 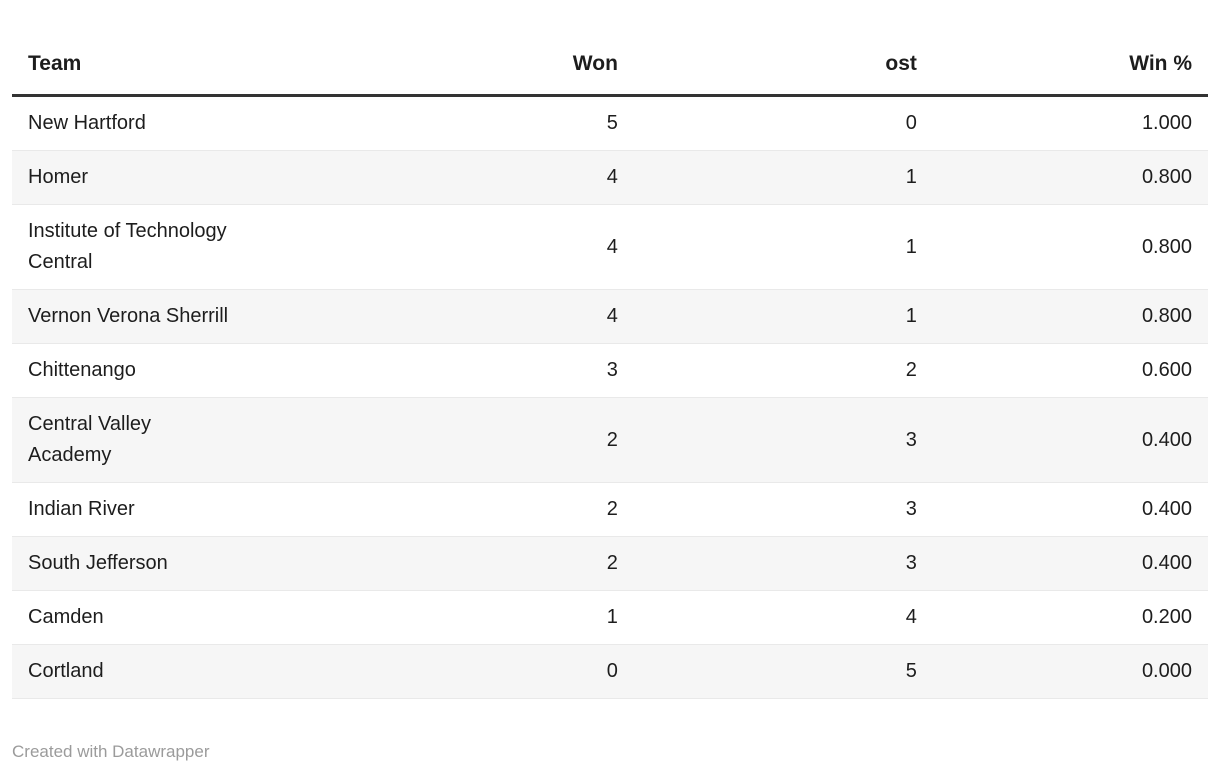 I want to click on table-header: Team Won ost Win %, so click(x=610, y=62).